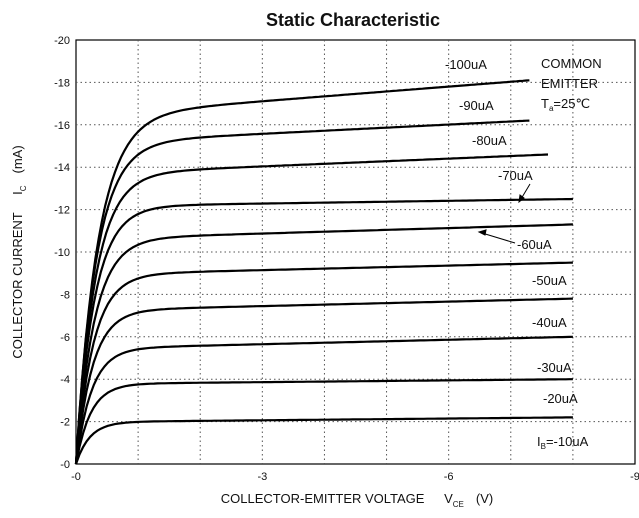  I want to click on annotation-emitter: EMITTER, so click(569, 83).